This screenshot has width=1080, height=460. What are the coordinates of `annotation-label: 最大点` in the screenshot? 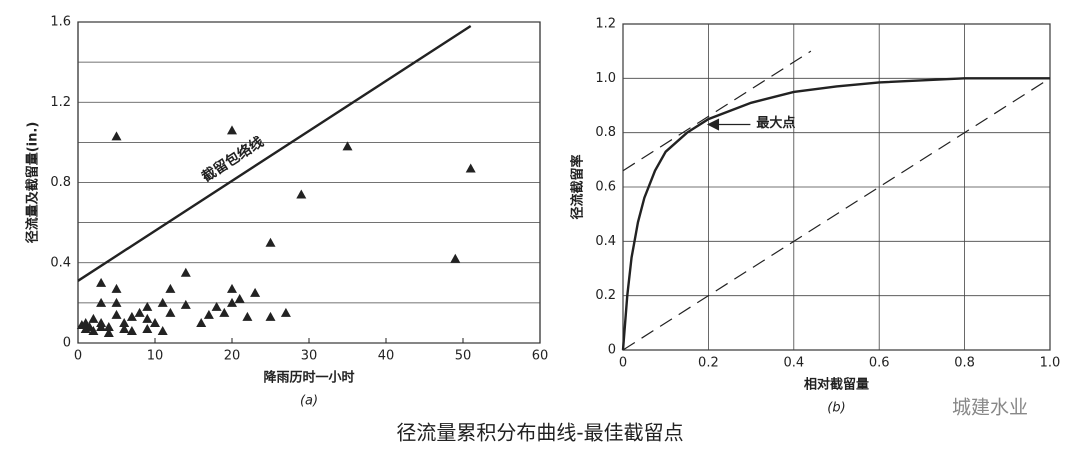 It's located at (775, 123).